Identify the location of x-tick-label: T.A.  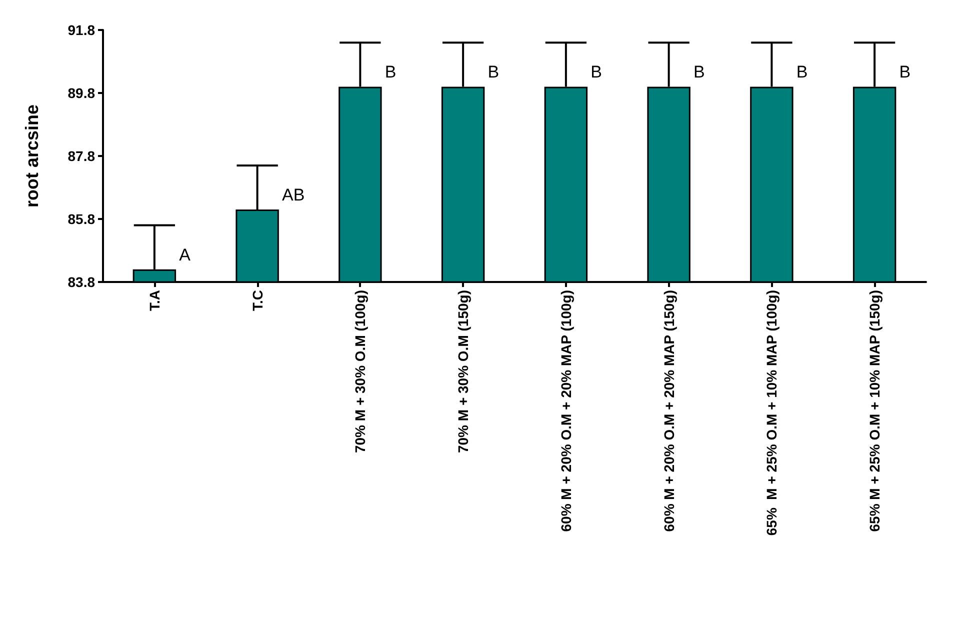
(154, 300).